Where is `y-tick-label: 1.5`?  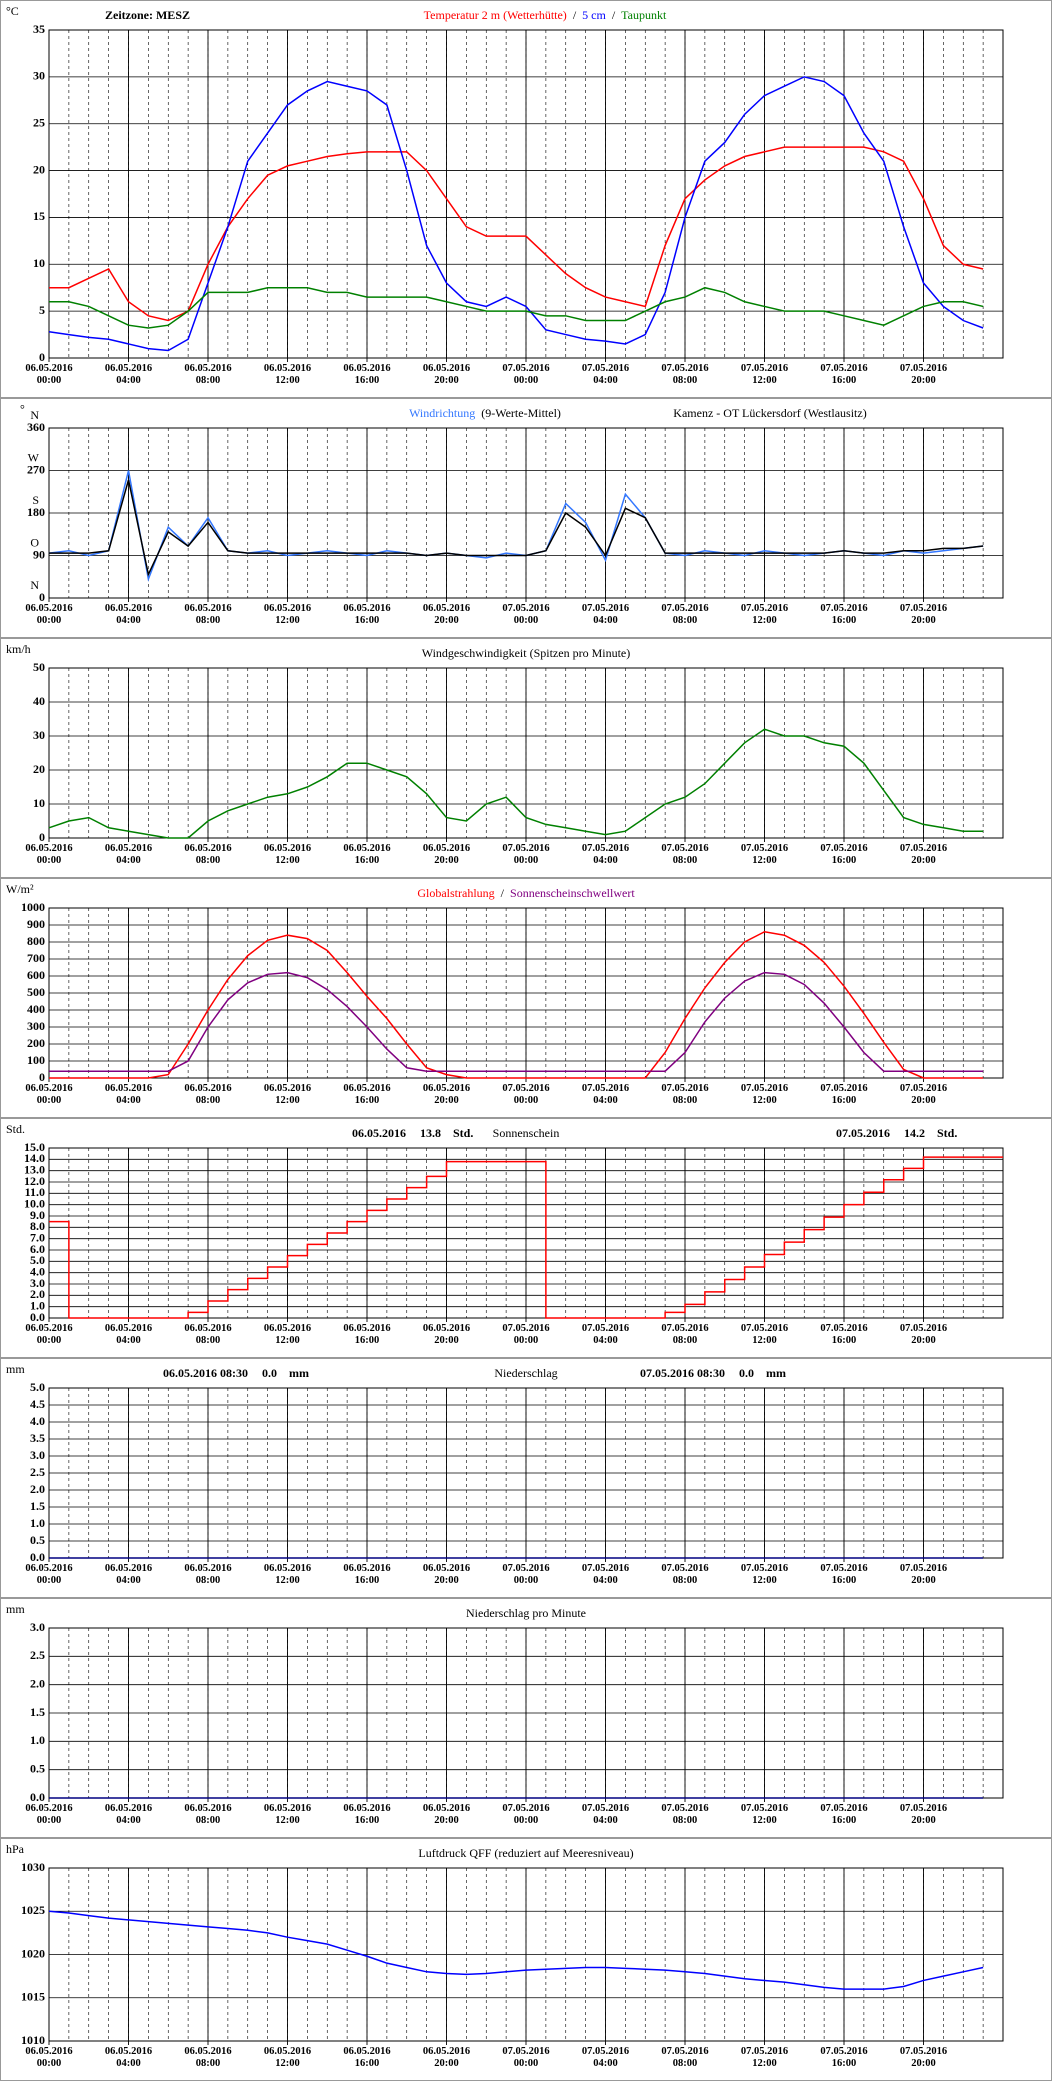
y-tick-label: 1.5 is located at coordinates (37, 1712).